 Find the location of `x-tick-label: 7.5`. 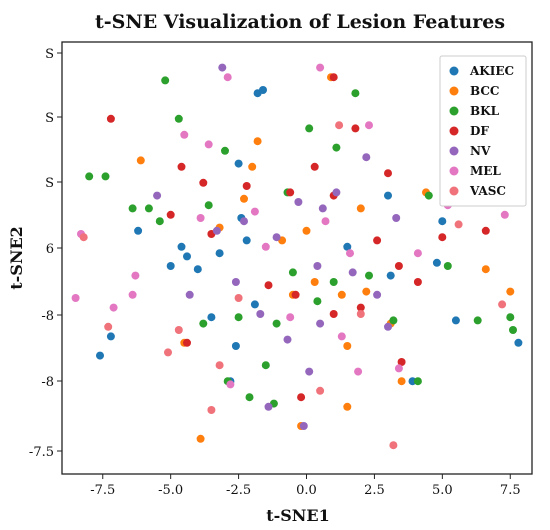

x-tick-label: 7.5 is located at coordinates (510, 490).